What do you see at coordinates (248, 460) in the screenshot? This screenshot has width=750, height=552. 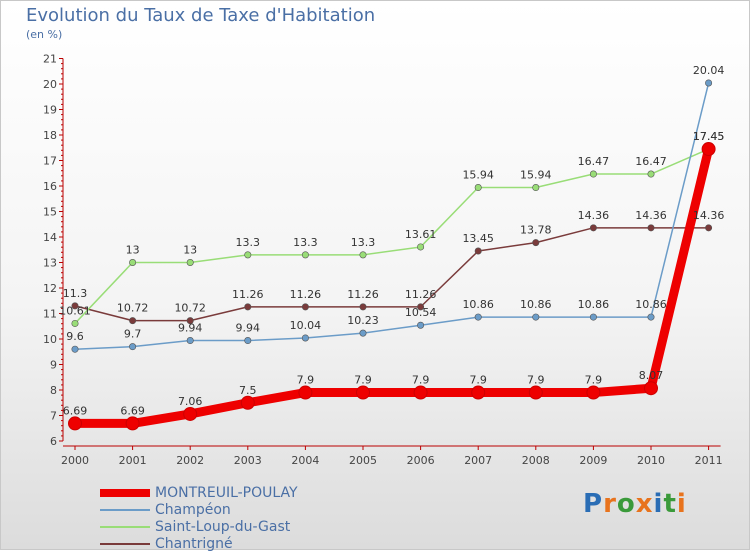 I see `x-tick-label: 2003` at bounding box center [248, 460].